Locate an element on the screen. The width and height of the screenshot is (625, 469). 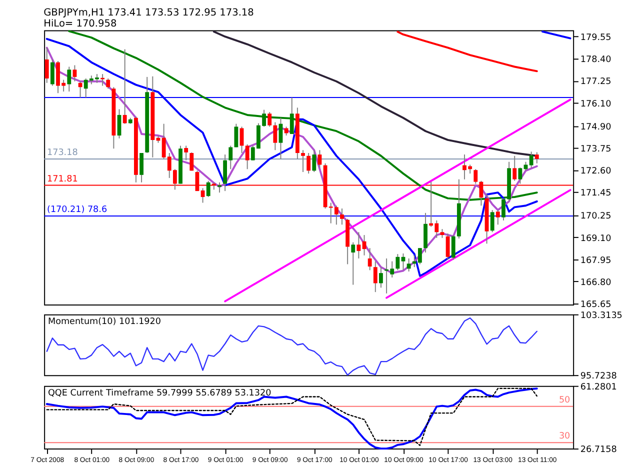
y-tick-label: 171.45 is located at coordinates (596, 193).